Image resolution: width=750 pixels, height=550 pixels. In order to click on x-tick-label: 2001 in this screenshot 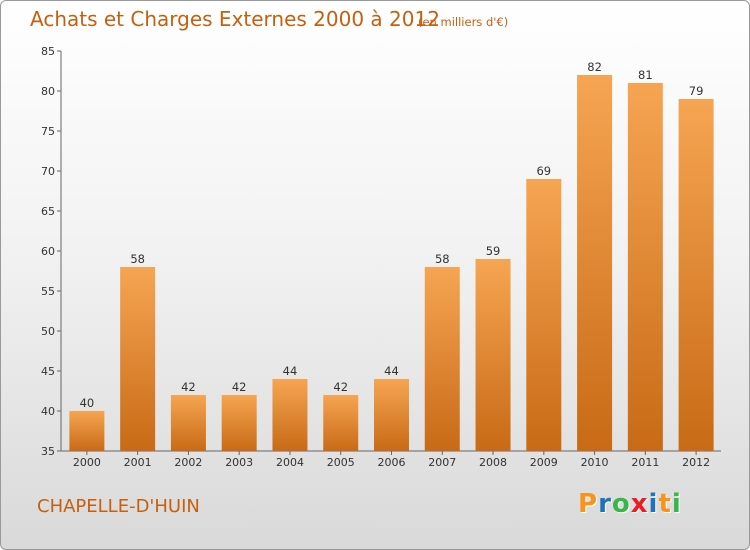, I will do `click(138, 462)`.